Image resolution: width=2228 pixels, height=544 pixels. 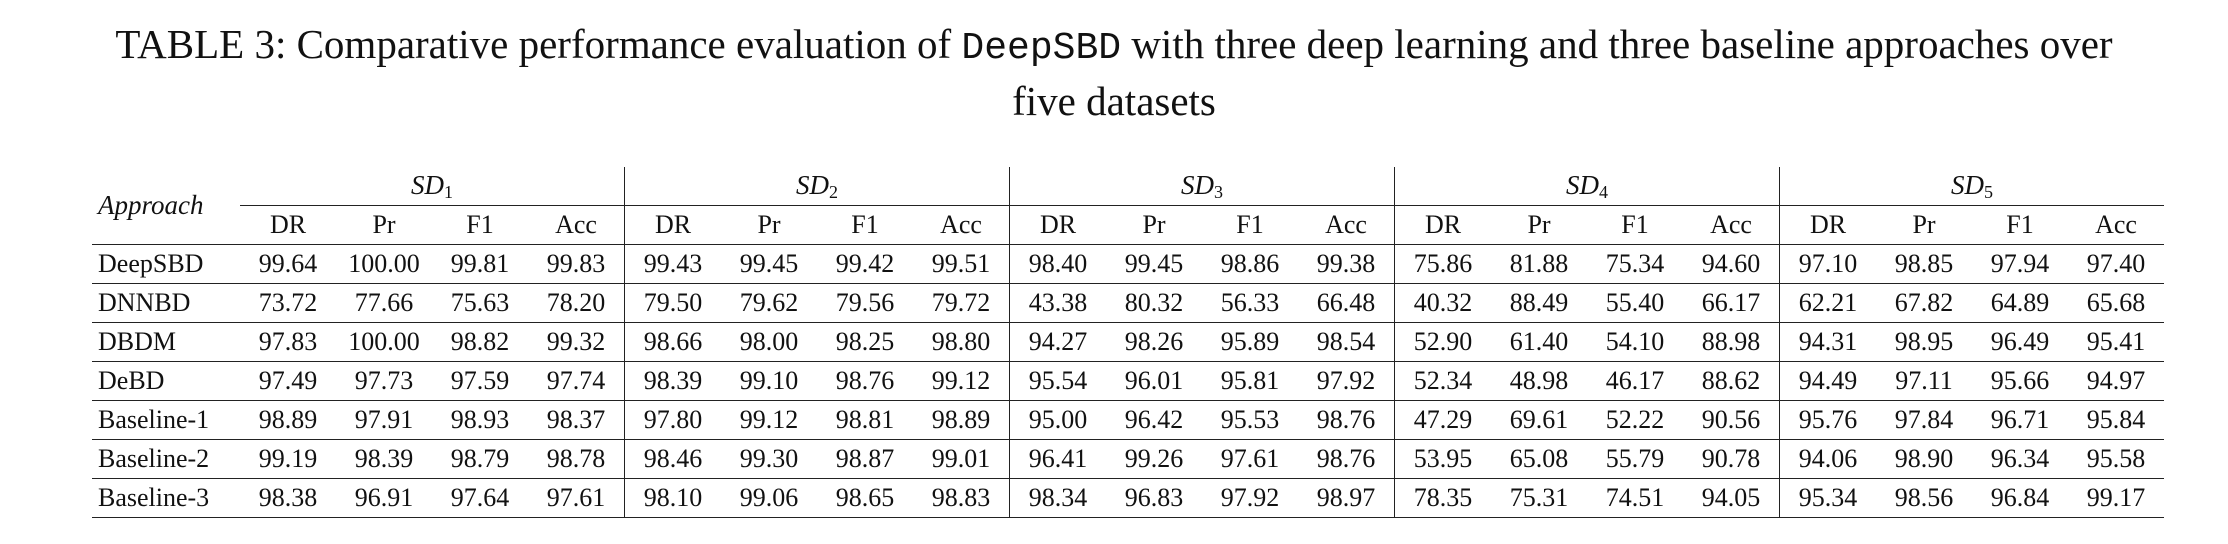 I want to click on table-cell: 99.42, so click(x=865, y=264).